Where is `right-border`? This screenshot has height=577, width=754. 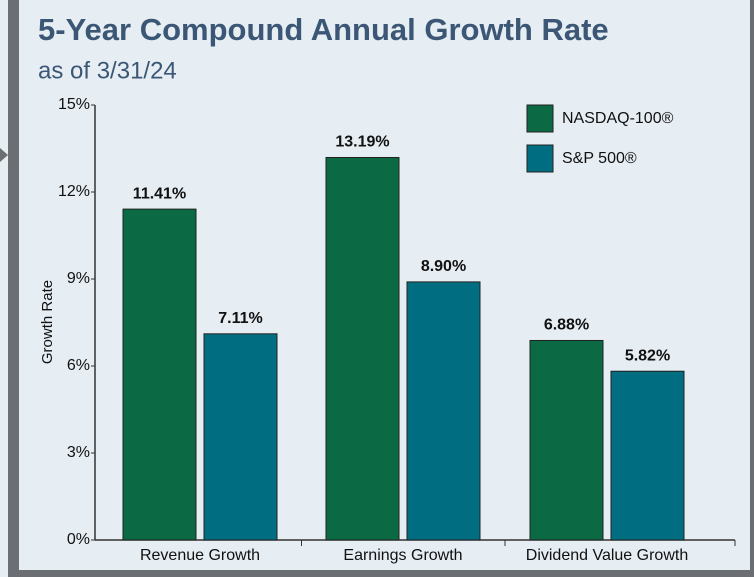 right-border is located at coordinates (752, 288).